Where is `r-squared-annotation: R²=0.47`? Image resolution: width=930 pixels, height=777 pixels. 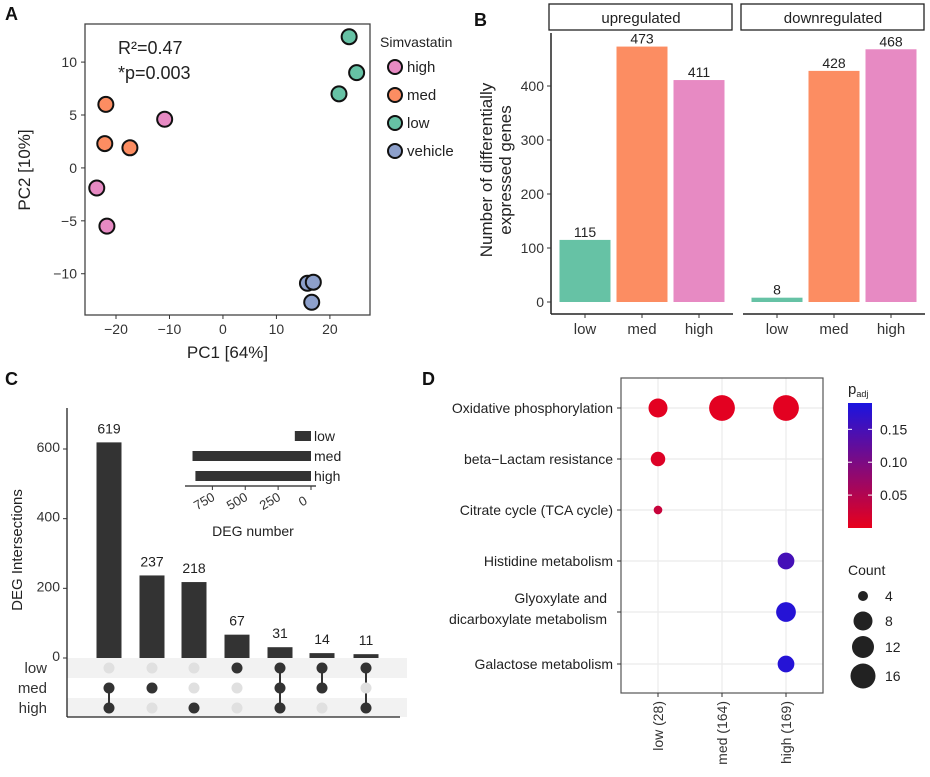
r-squared-annotation: R²=0.47 is located at coordinates (150, 48).